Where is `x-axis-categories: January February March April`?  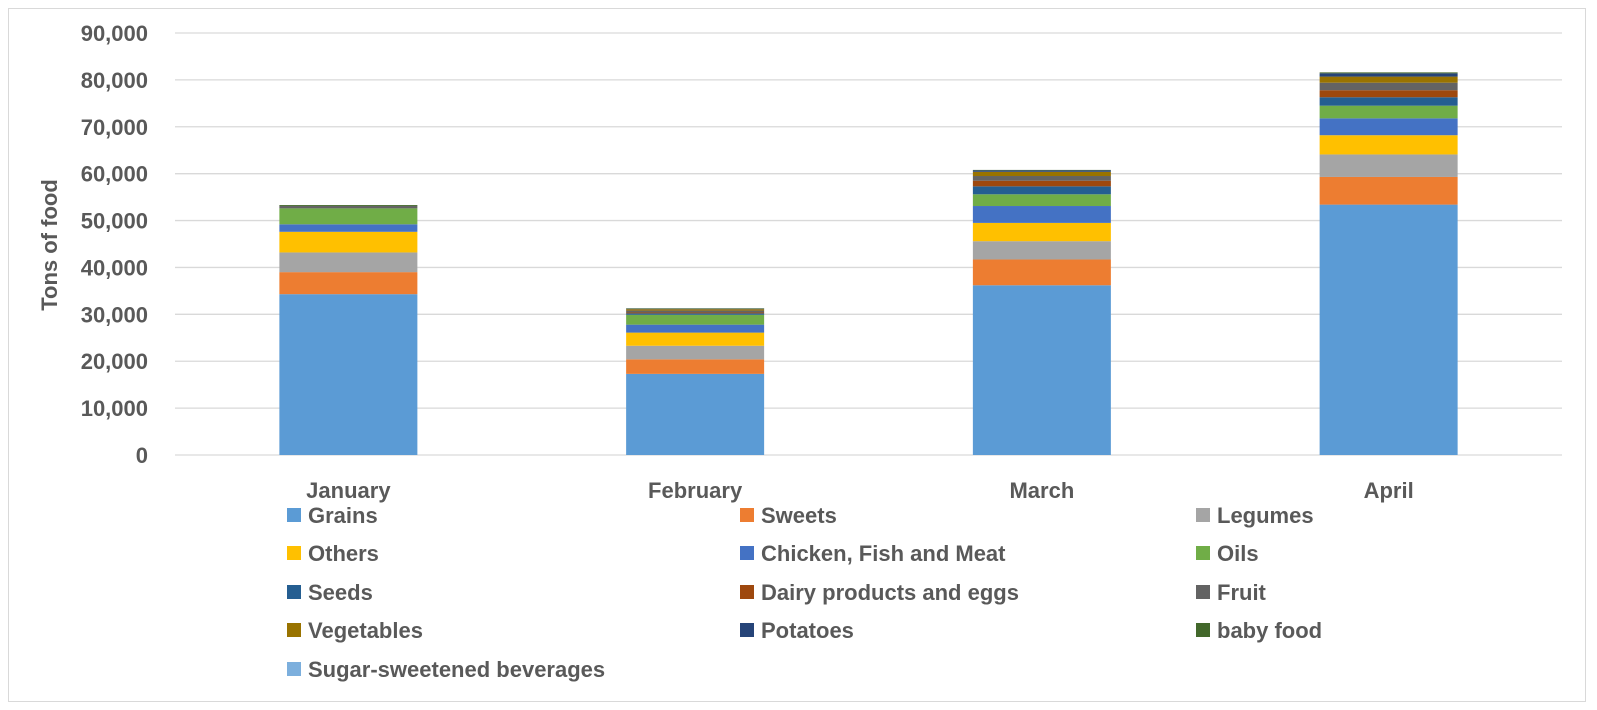
x-axis-categories: January February March April is located at coordinates (860, 490).